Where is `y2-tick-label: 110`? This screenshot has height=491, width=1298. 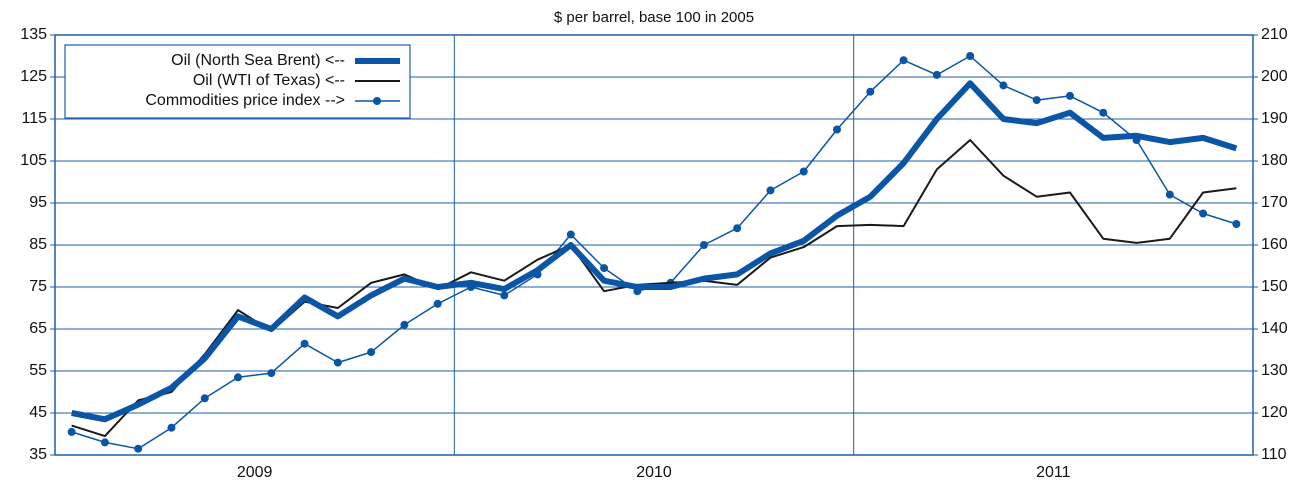
y2-tick-label: 110 is located at coordinates (1274, 454).